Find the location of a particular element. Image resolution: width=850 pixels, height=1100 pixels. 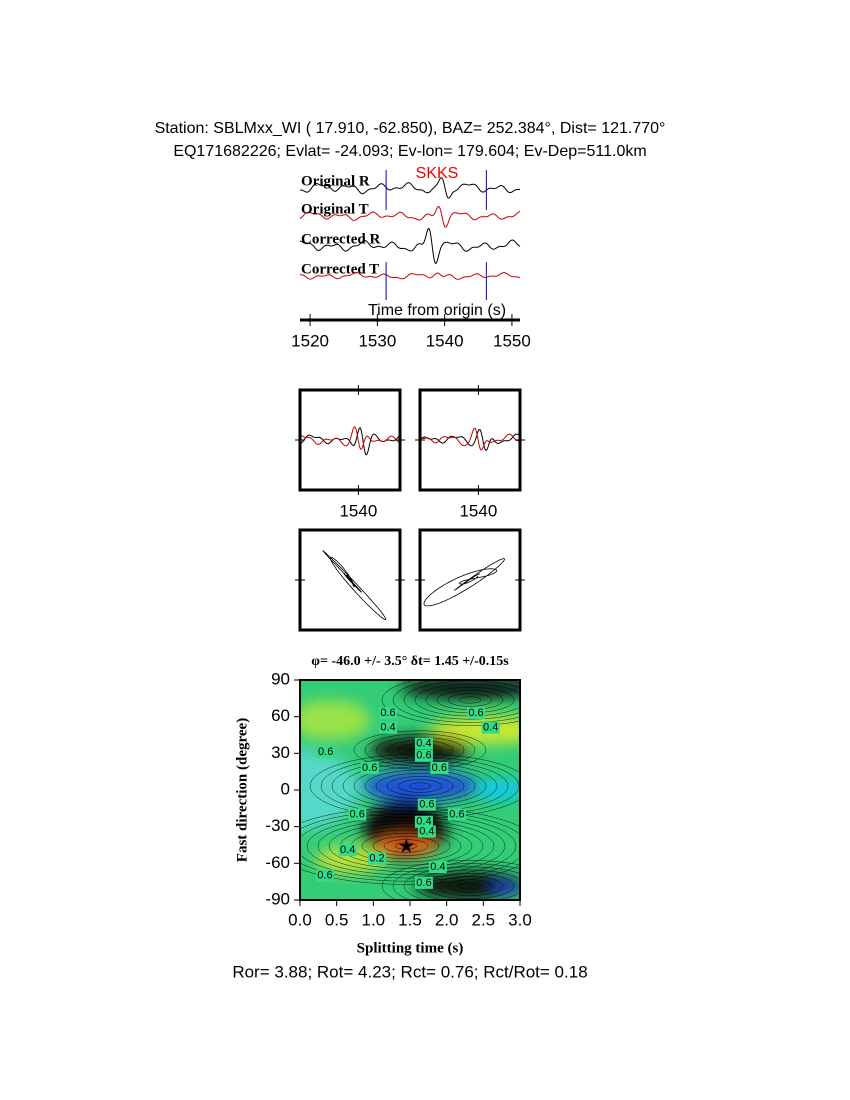

contour-field is located at coordinates (410, 790).